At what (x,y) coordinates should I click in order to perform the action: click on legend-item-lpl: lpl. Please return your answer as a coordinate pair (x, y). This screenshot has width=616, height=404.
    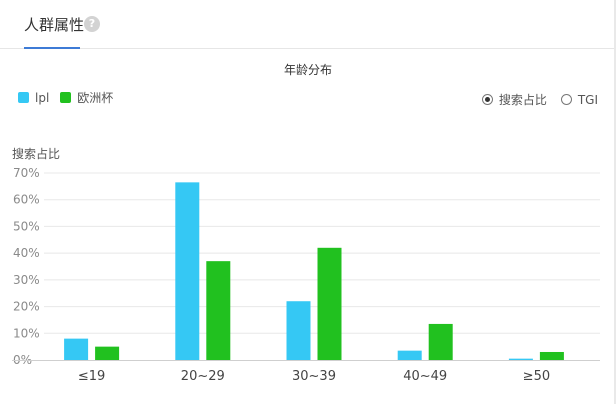
    Looking at the image, I should click on (33, 98).